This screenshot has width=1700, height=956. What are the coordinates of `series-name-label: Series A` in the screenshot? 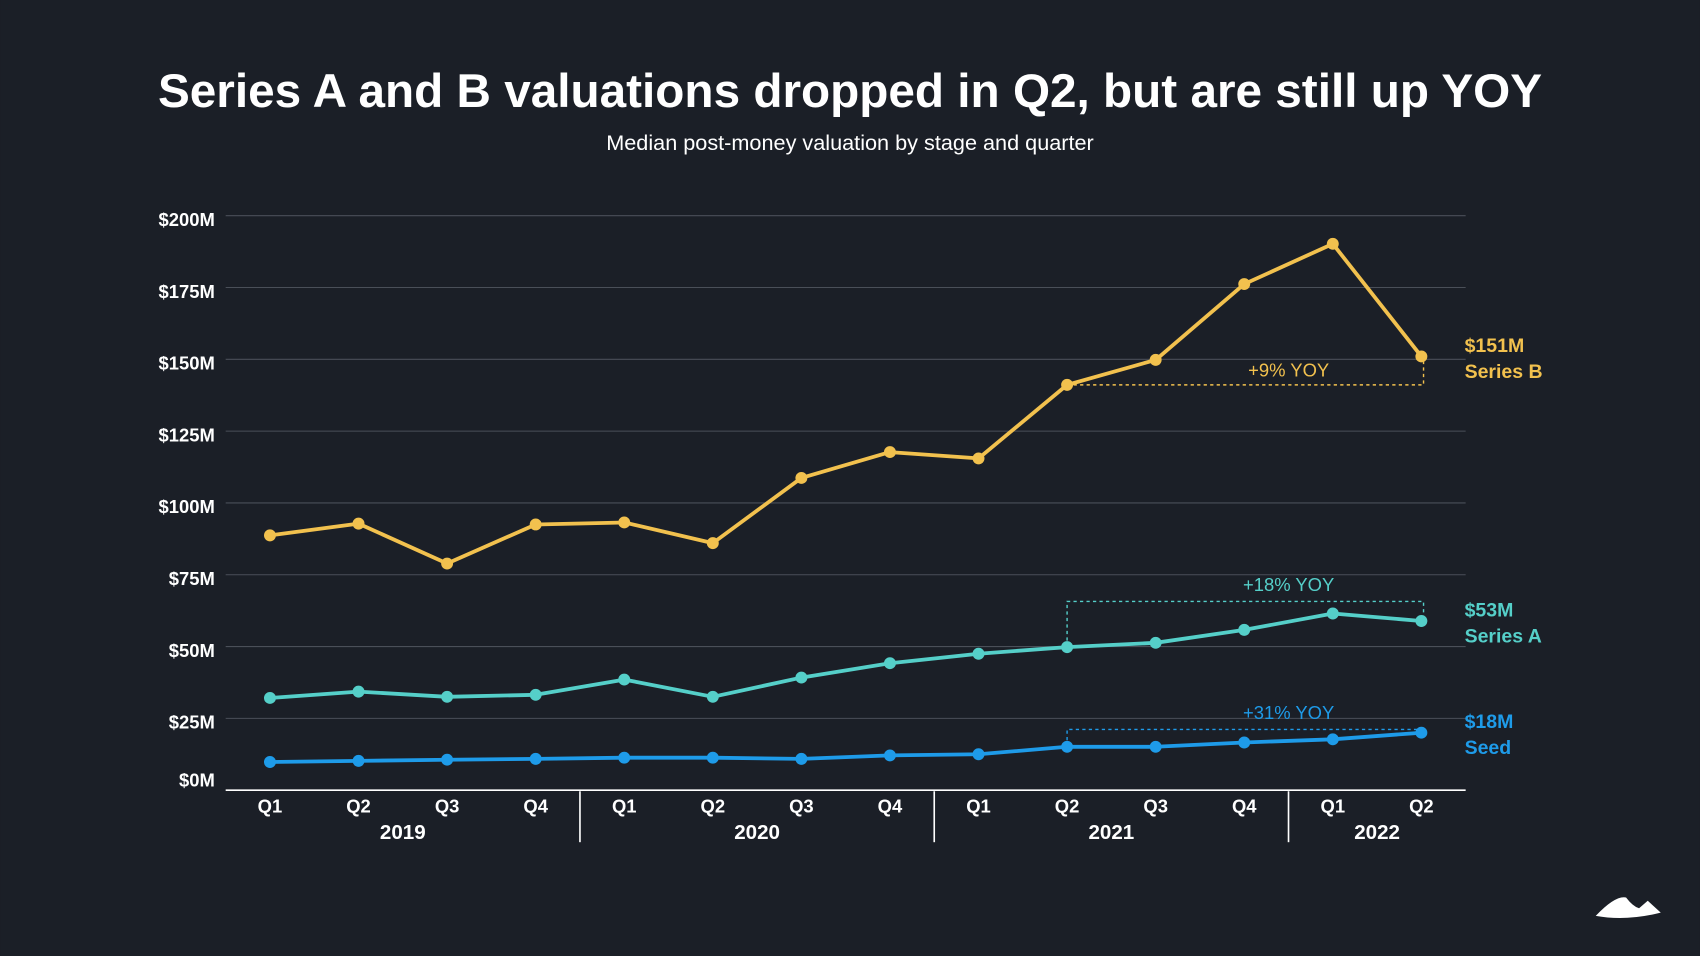 It's located at (1503, 636).